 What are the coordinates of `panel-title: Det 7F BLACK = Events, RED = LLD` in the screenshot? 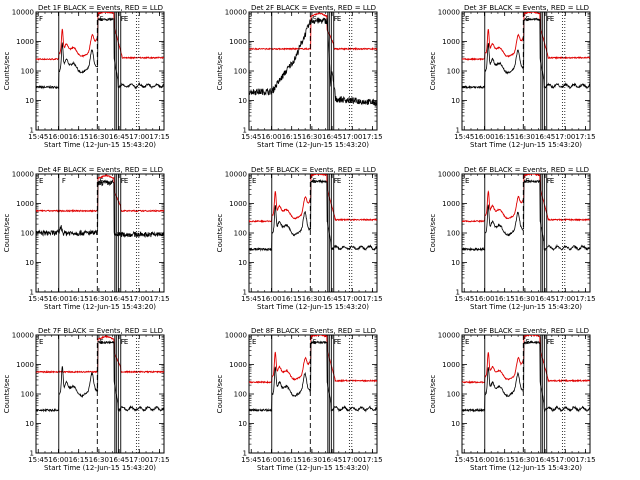 It's located at (100, 331).